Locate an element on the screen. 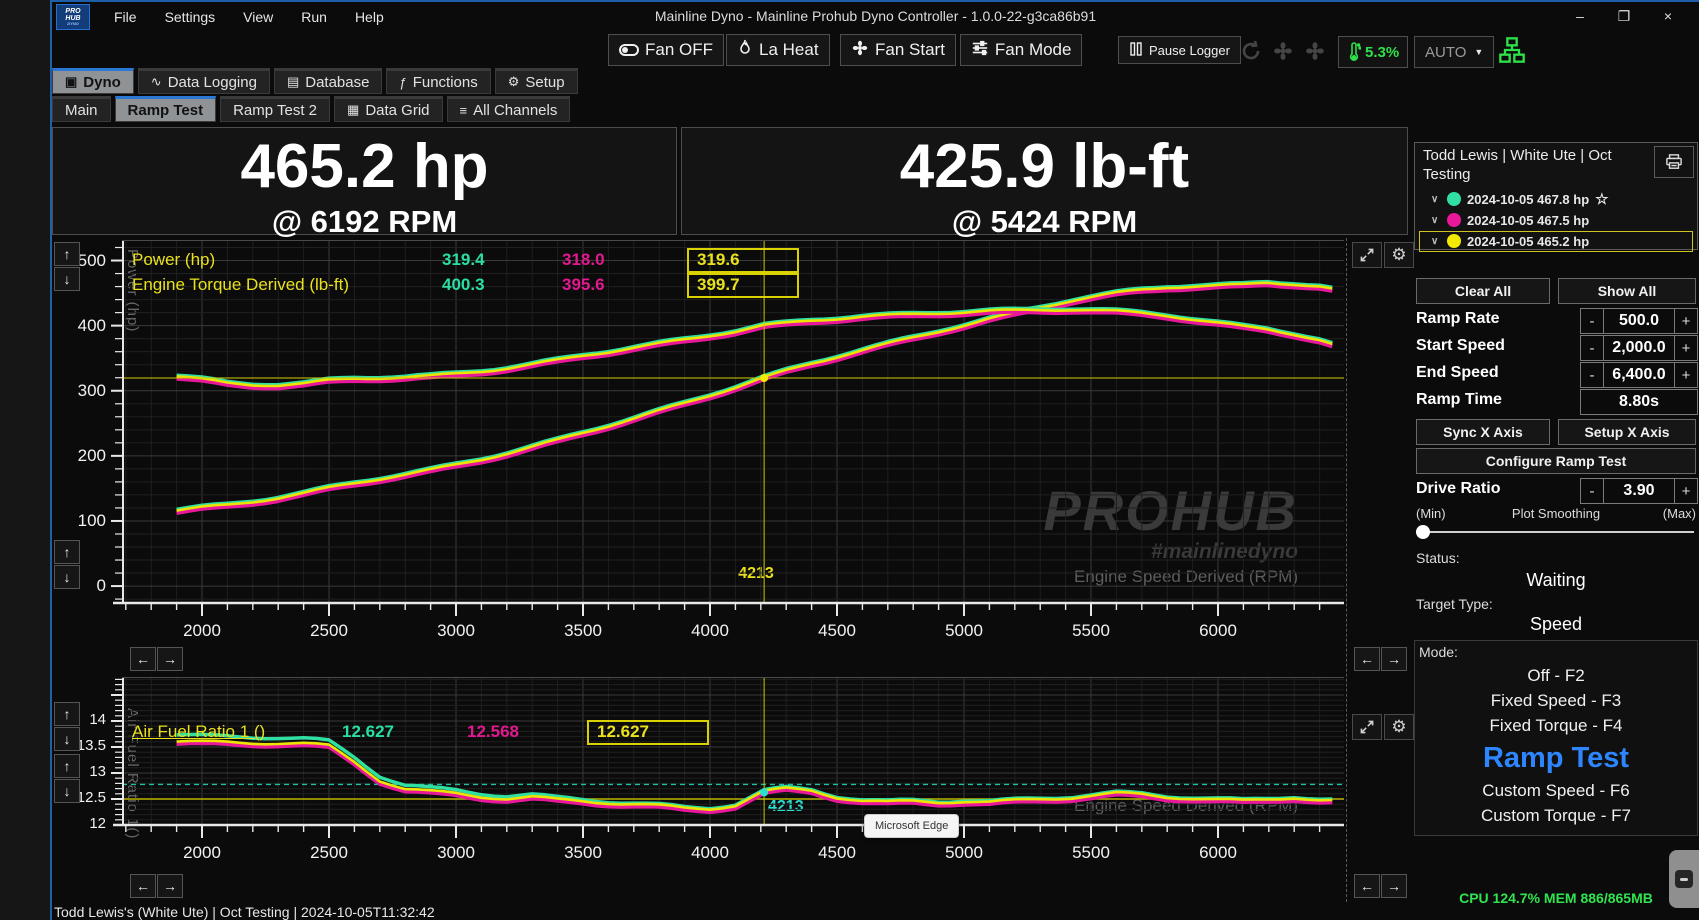 The width and height of the screenshot is (1699, 920). tab-database: ▤ Database is located at coordinates (328, 81).